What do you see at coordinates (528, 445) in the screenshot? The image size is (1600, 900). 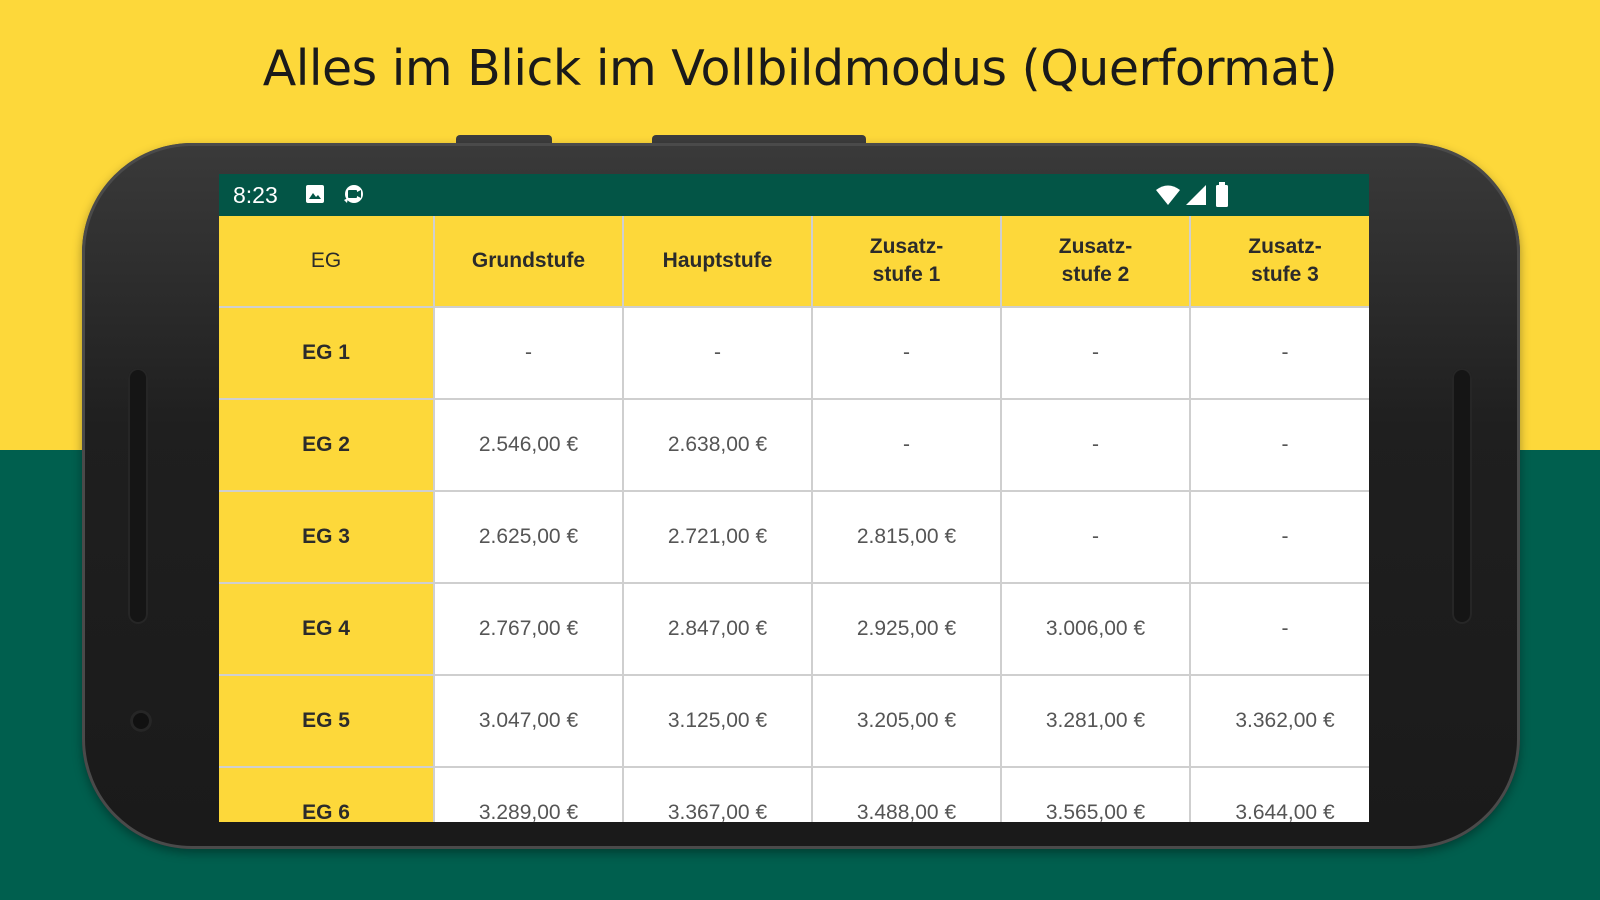 I see `table-cell: 2.546,00 €` at bounding box center [528, 445].